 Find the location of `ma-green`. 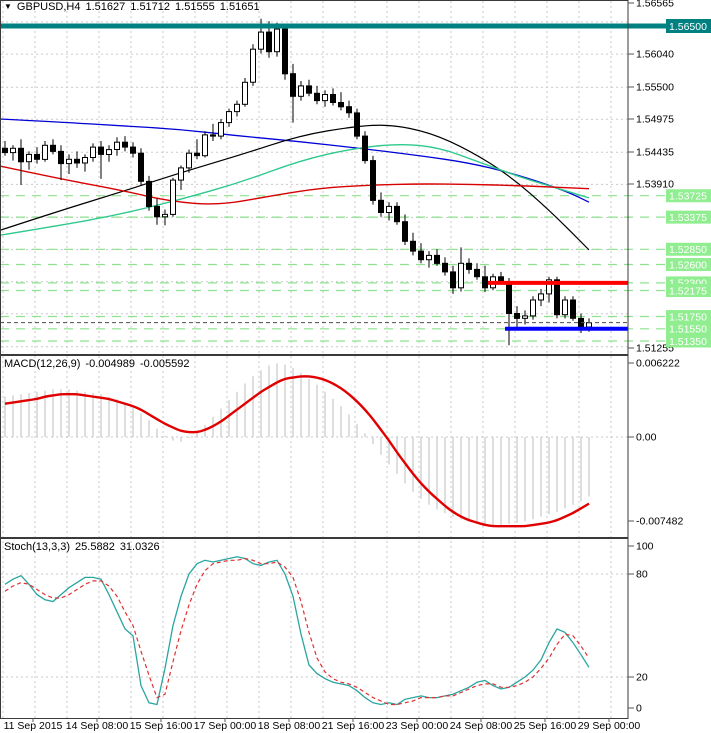

ma-green is located at coordinates (295, 189).